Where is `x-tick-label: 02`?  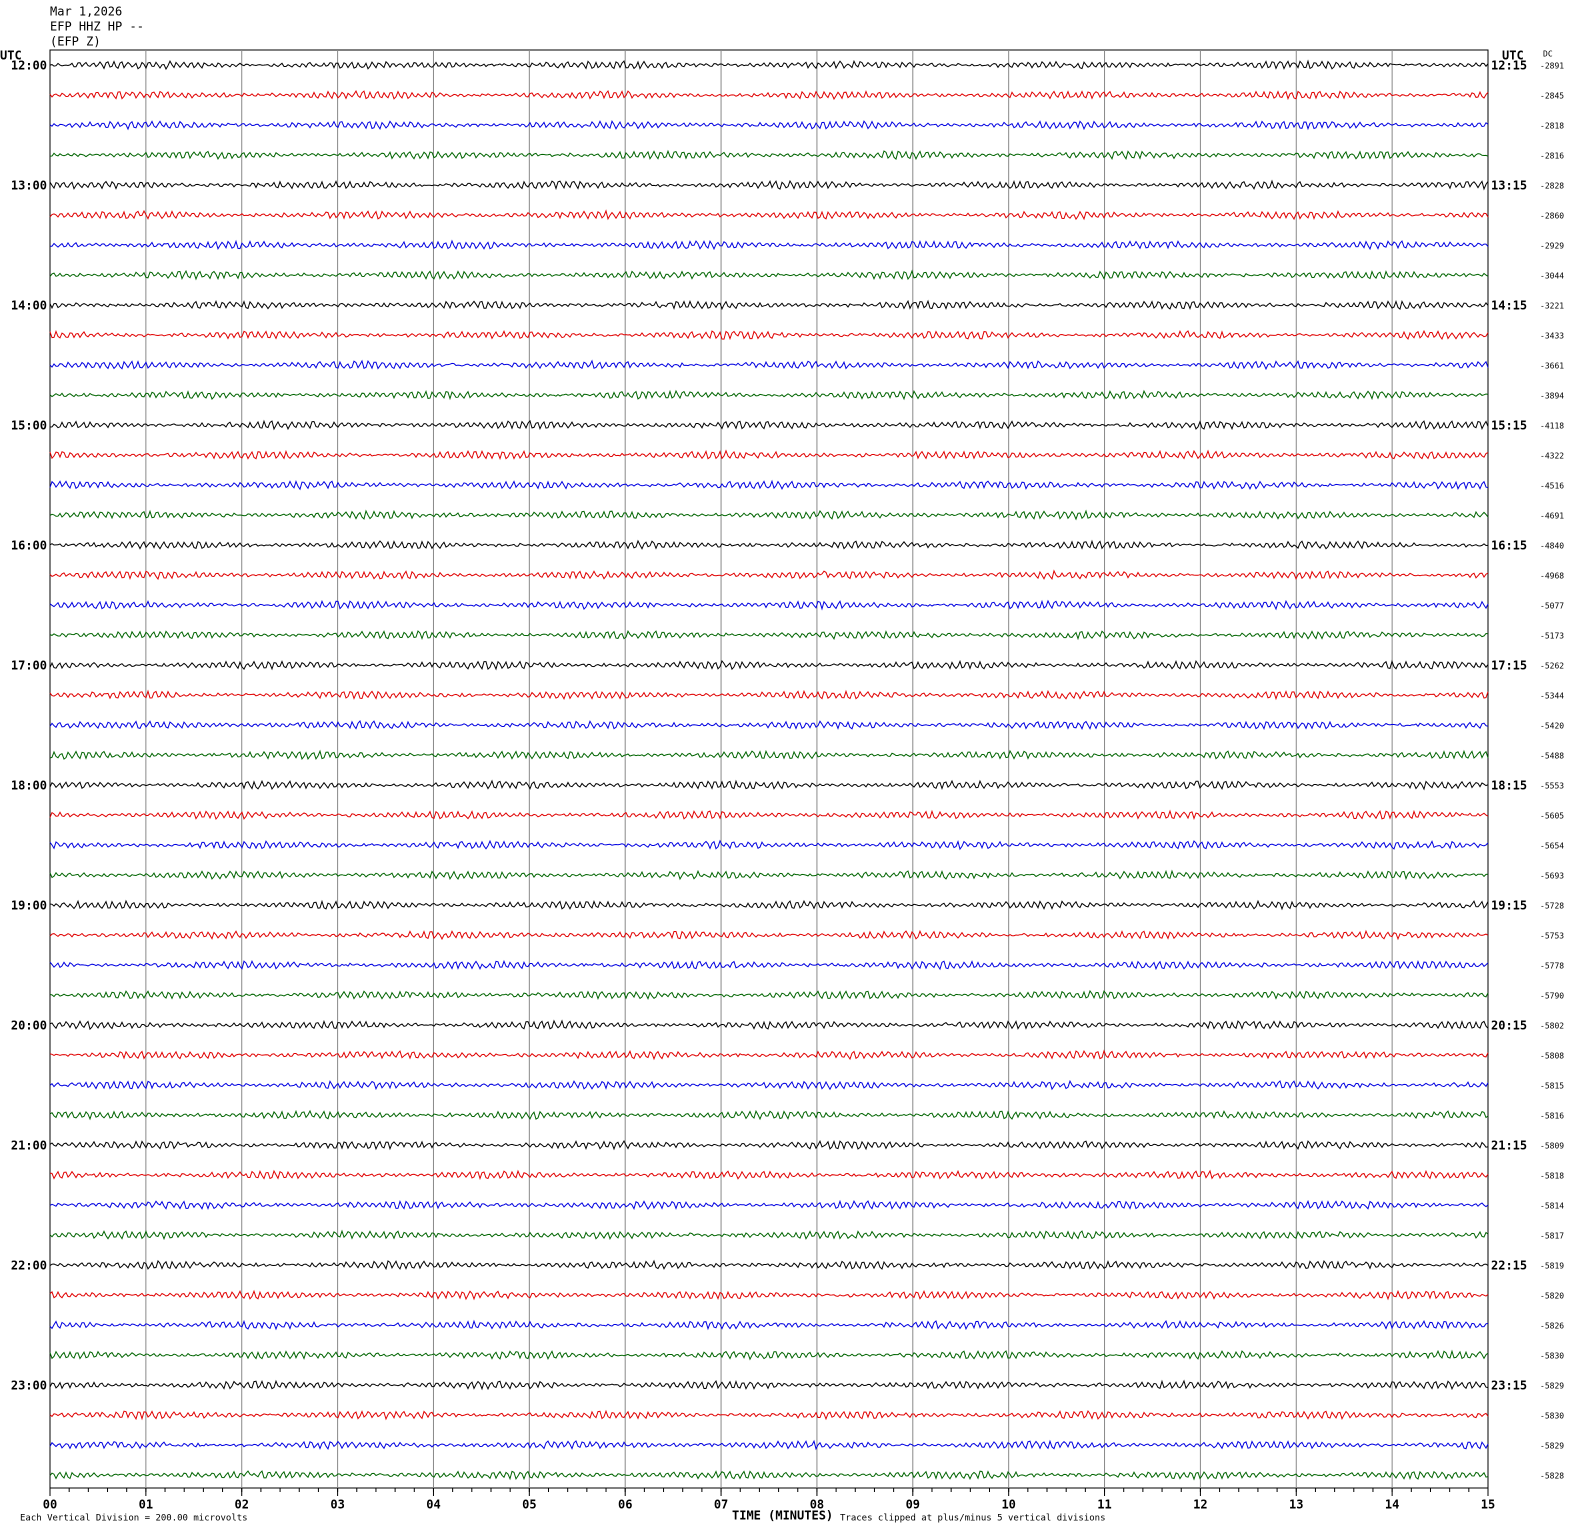
x-tick-label: 02 is located at coordinates (242, 1505).